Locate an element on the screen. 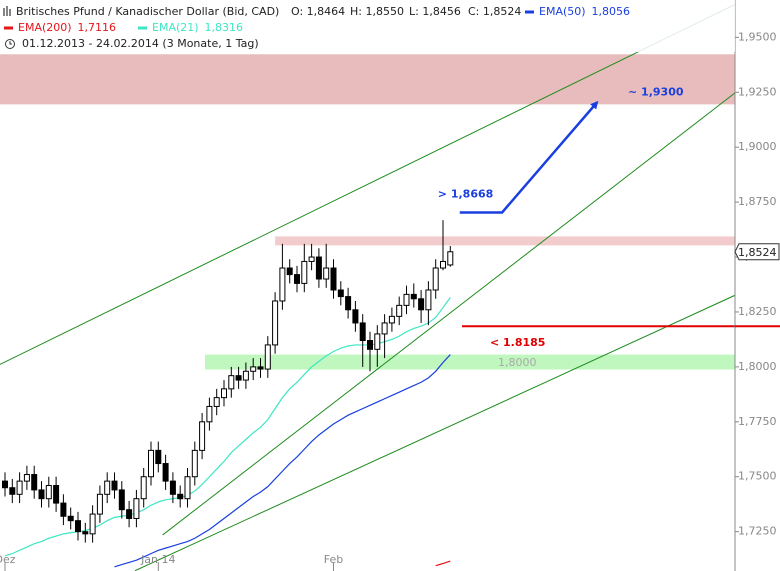 The width and height of the screenshot is (780, 571). legend-name: EMA(200) is located at coordinates (45, 27).